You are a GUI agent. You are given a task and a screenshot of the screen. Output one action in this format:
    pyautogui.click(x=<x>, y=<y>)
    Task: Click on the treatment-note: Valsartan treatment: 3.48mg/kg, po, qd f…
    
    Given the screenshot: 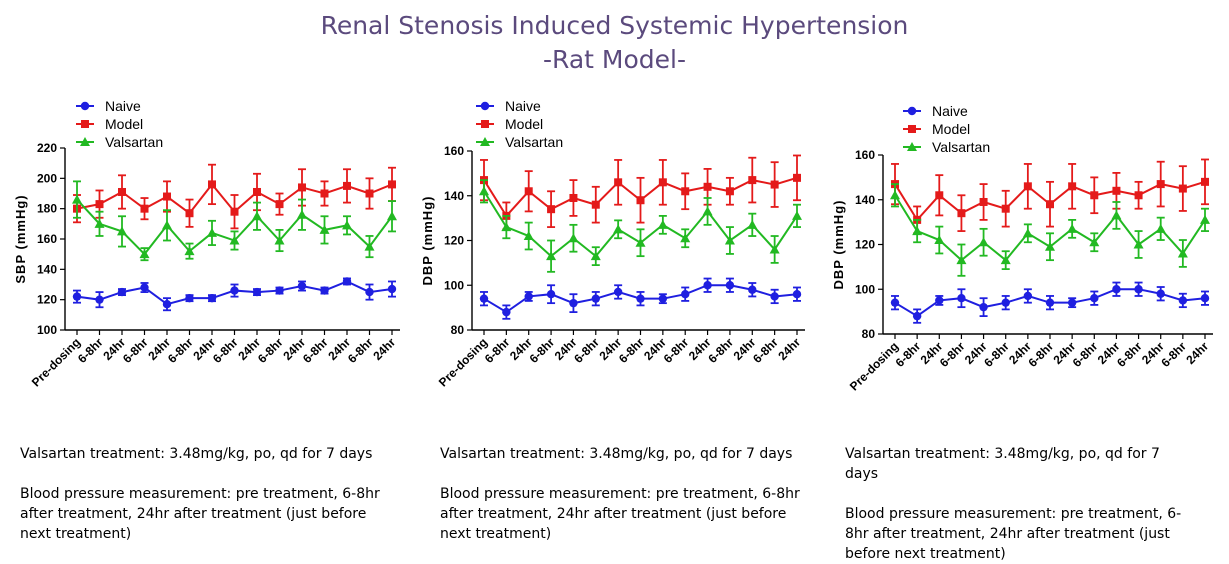 What is the action you would take?
    pyautogui.click(x=196, y=454)
    